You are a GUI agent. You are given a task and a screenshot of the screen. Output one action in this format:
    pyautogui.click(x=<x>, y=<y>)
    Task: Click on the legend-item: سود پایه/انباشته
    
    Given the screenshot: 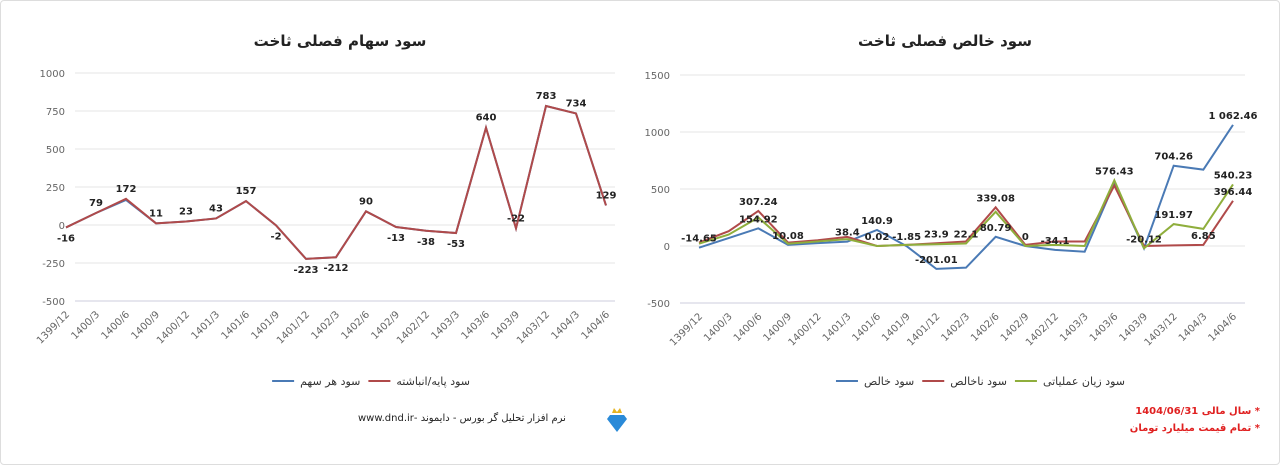 What is the action you would take?
    pyautogui.click(x=433, y=381)
    